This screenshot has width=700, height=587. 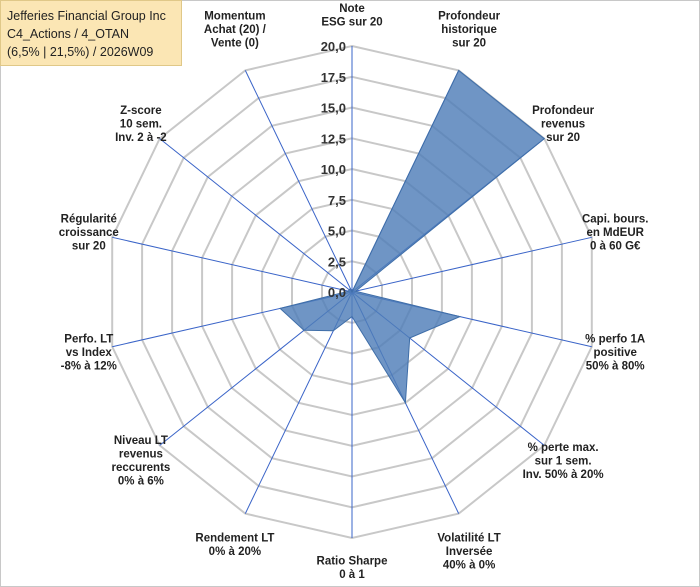 What do you see at coordinates (80, 52) in the screenshot?
I see `title-line-3: (6,5% | 21,5%) / 2026W09` at bounding box center [80, 52].